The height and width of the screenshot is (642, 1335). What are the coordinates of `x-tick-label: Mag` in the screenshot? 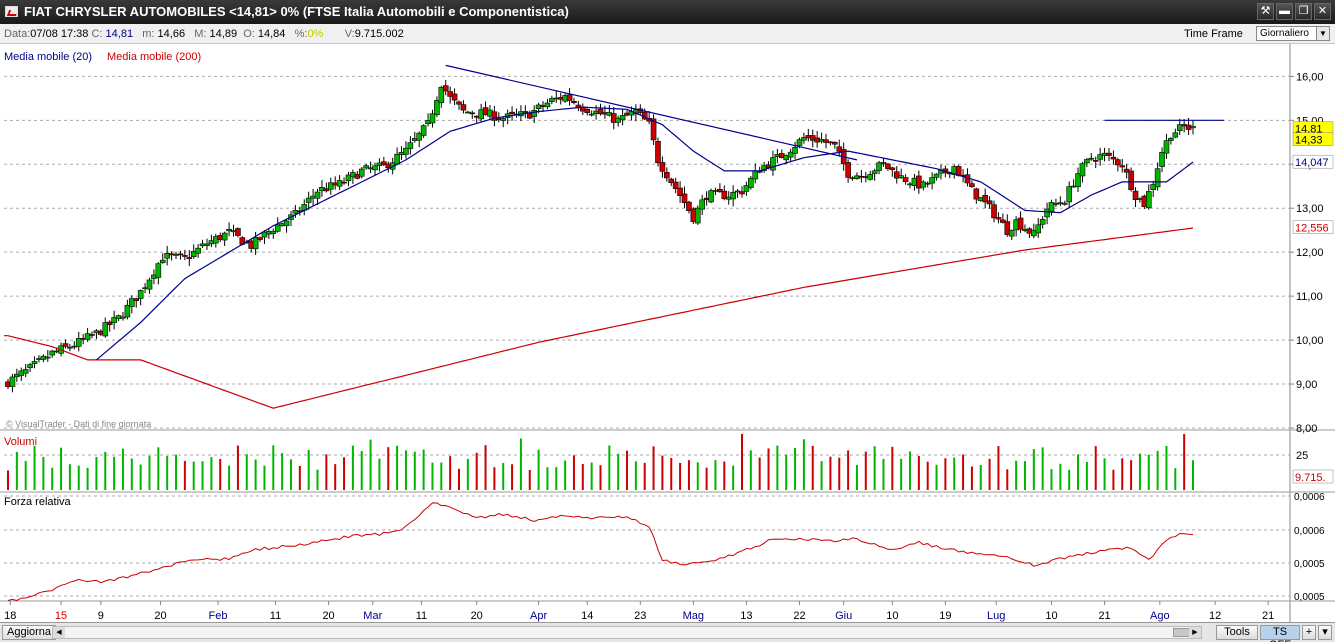 It's located at (693, 616).